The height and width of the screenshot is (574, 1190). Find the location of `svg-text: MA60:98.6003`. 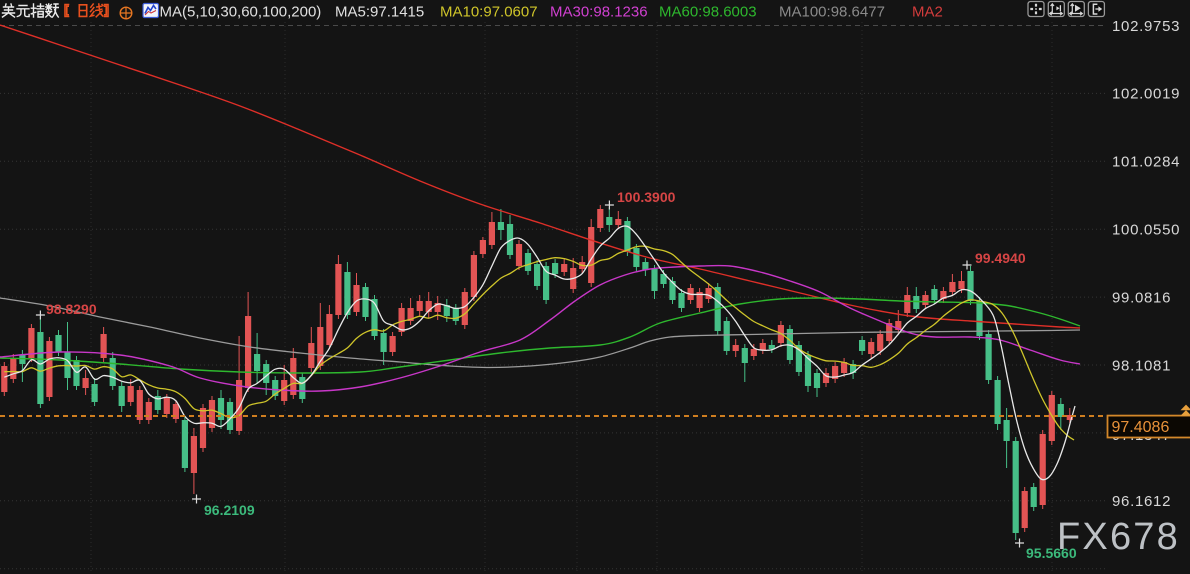

svg-text: MA60:98.6003 is located at coordinates (708, 11).